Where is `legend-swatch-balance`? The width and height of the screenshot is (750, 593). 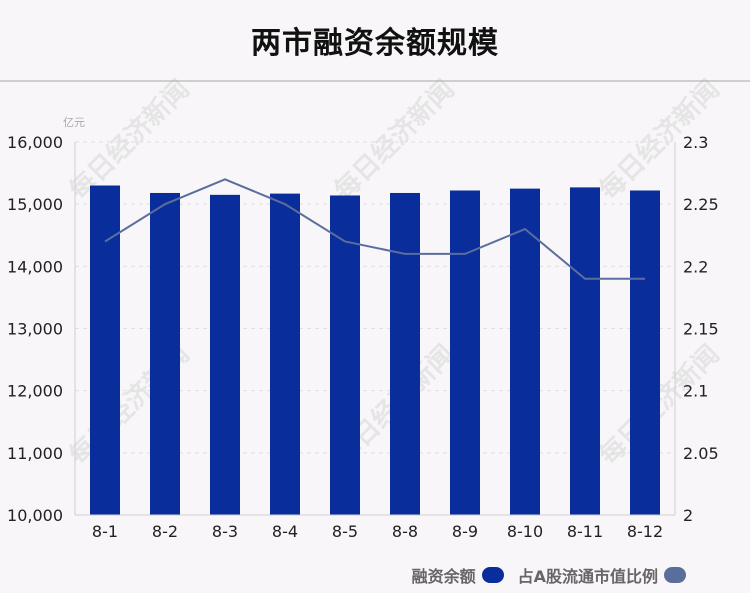 legend-swatch-balance is located at coordinates (492, 575).